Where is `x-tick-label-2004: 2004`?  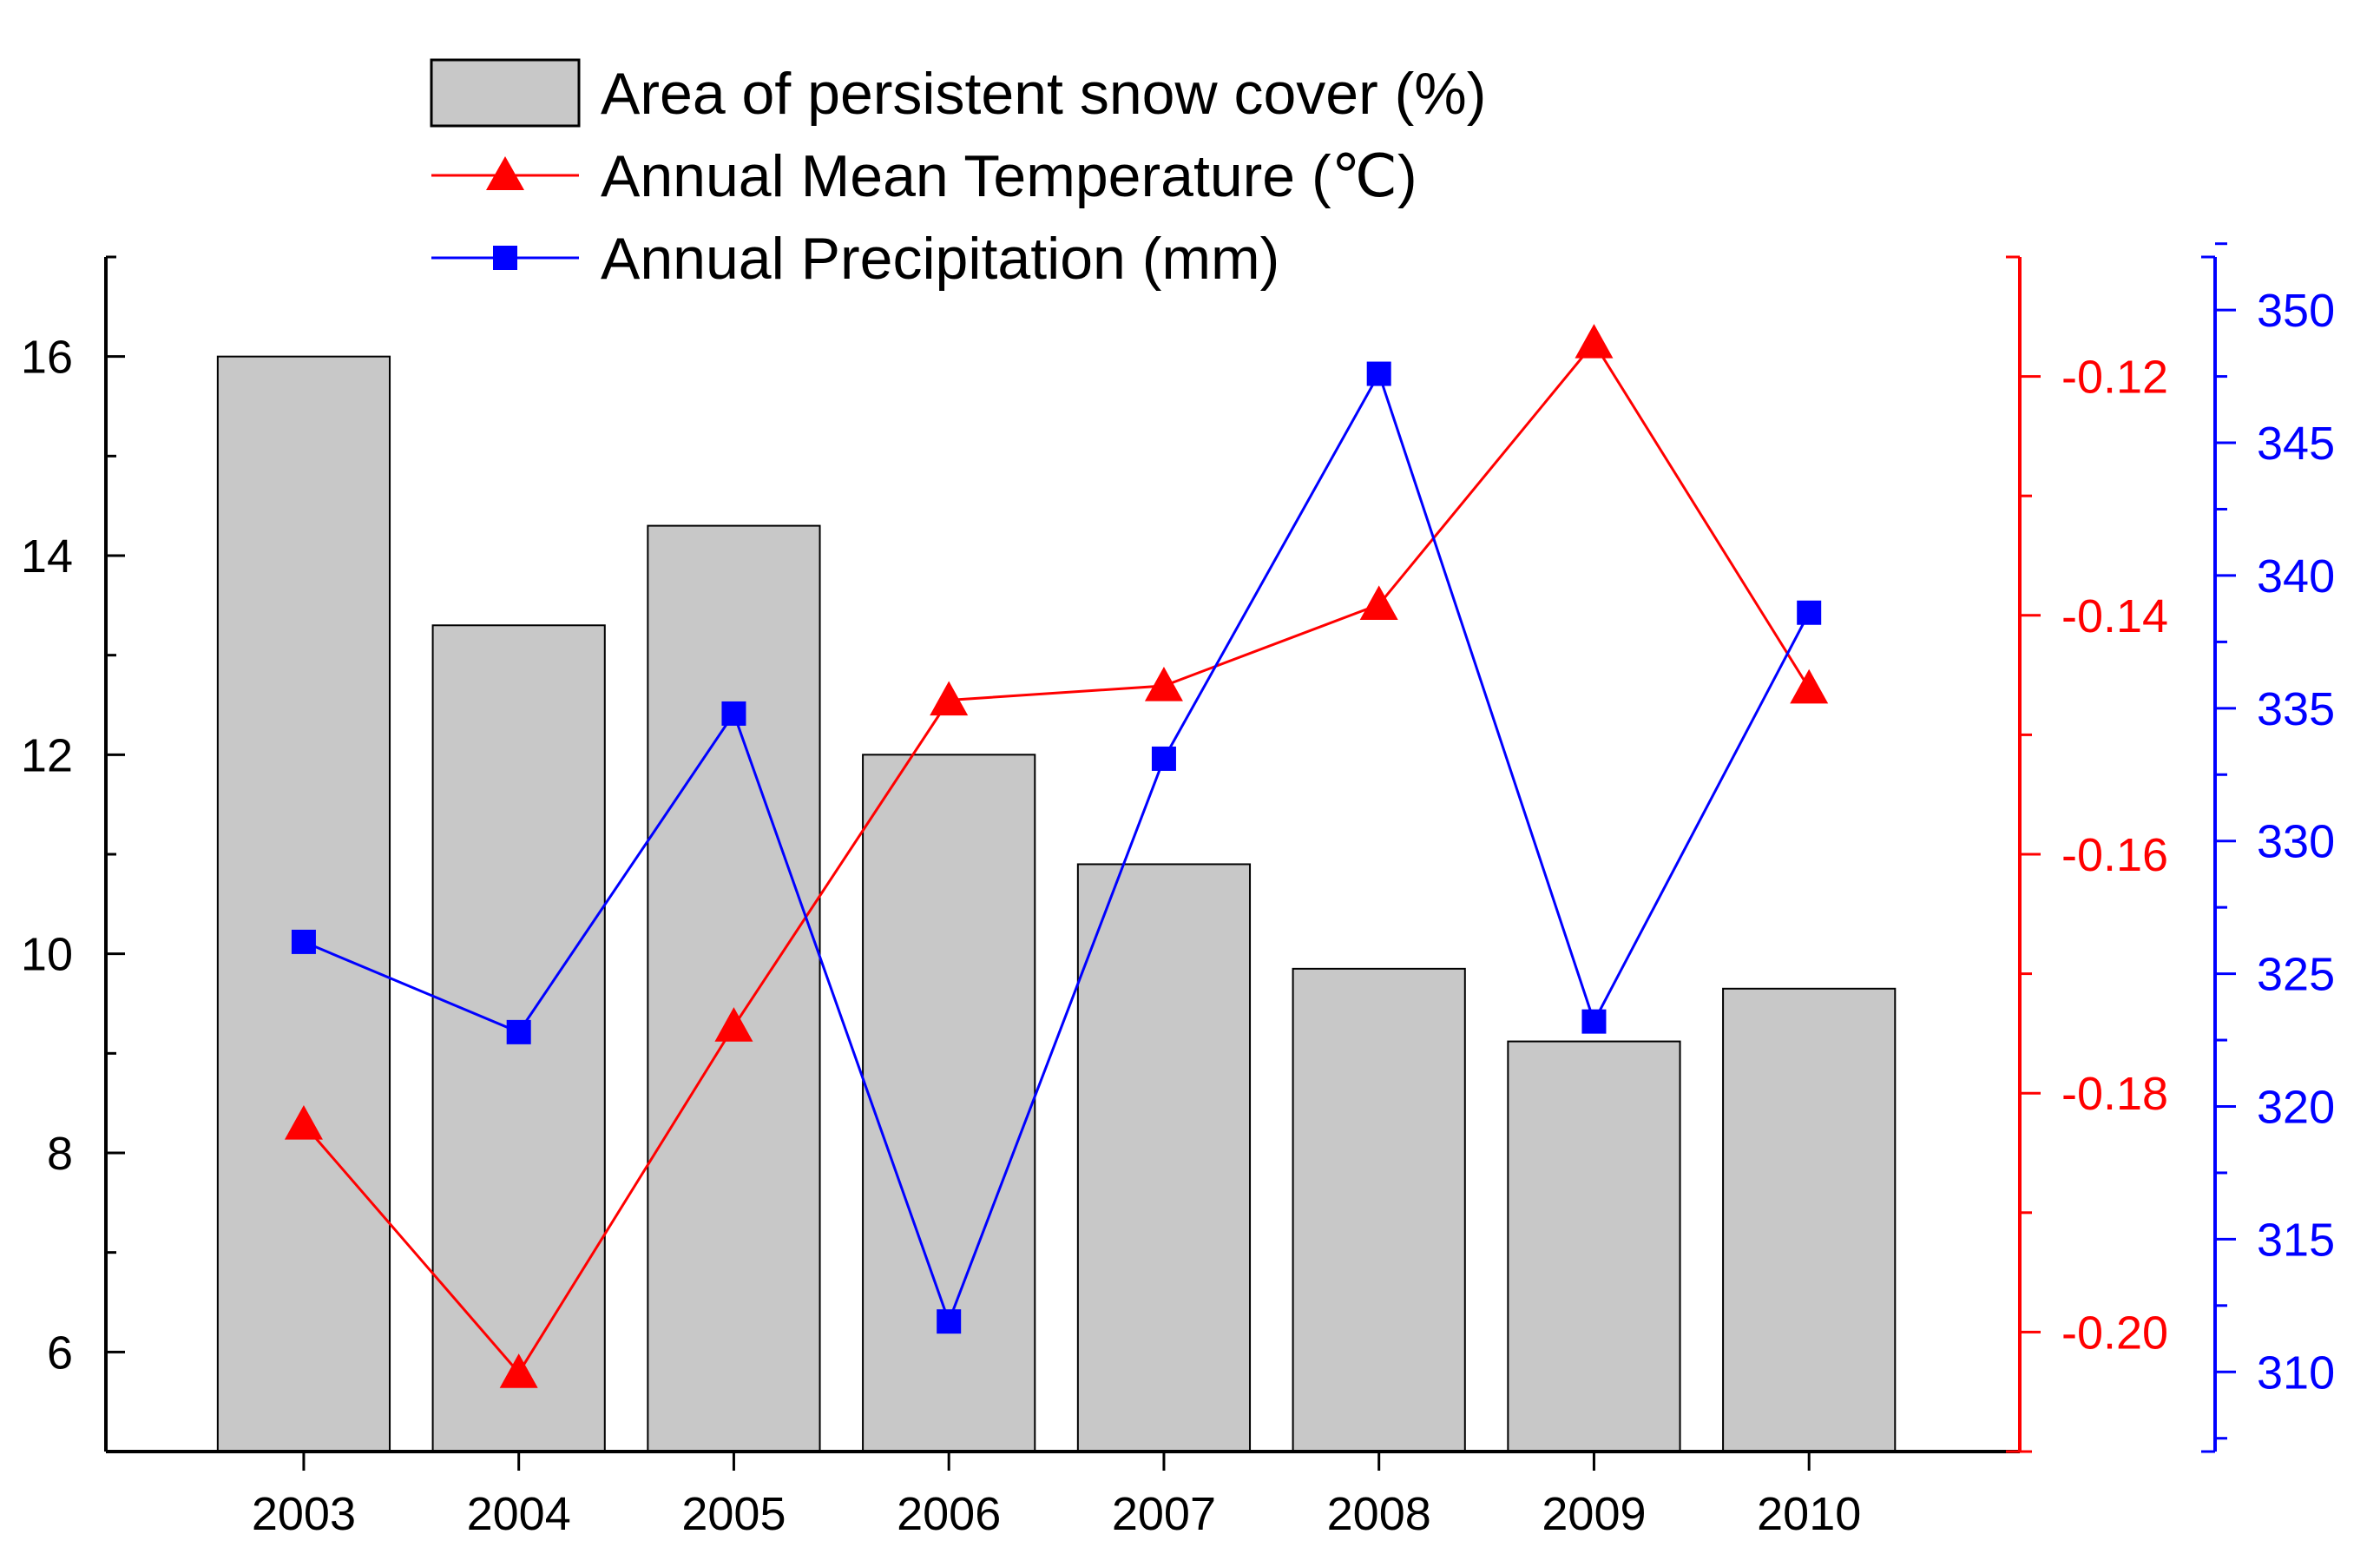 x-tick-label-2004: 2004 is located at coordinates (519, 1514).